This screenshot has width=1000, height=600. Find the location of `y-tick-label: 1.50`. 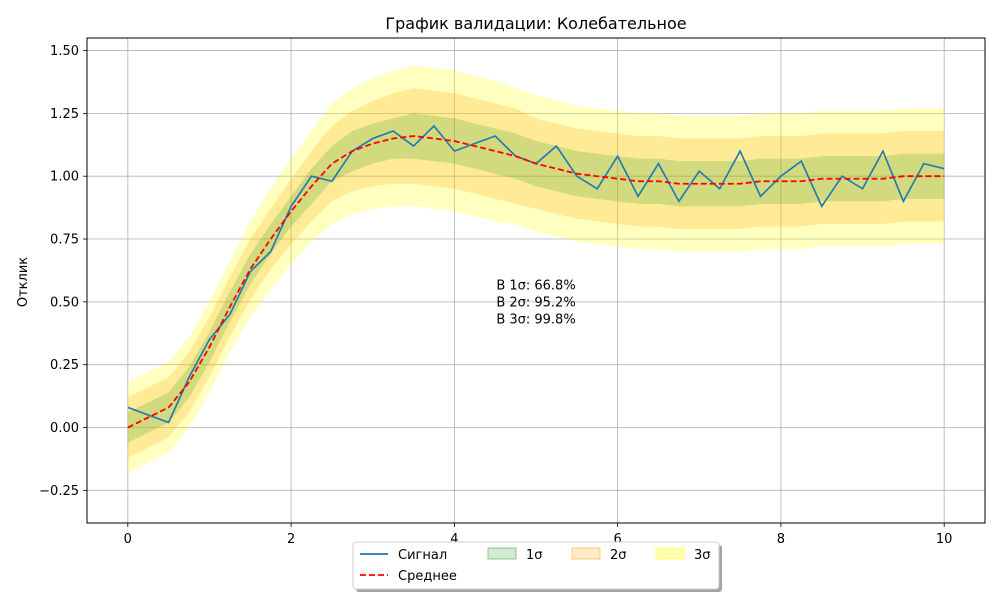

y-tick-label: 1.50 is located at coordinates (64, 51).